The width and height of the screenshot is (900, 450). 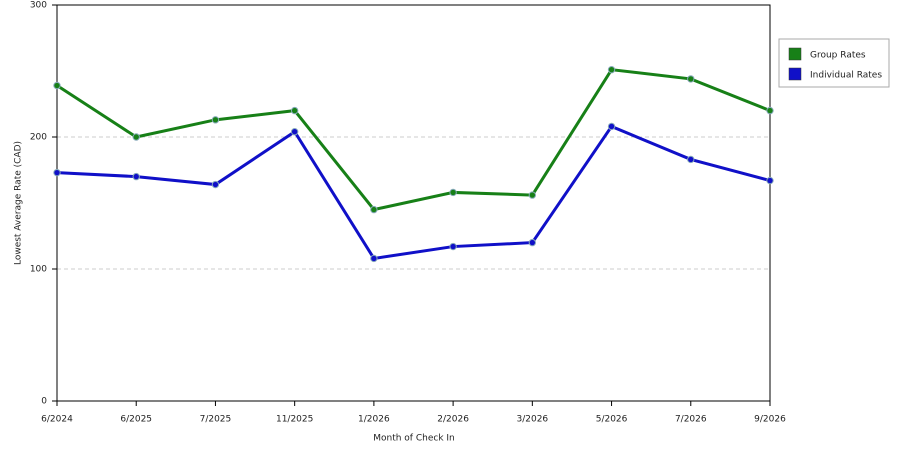 I want to click on x-tick-label: 9/2026, so click(x=770, y=420).